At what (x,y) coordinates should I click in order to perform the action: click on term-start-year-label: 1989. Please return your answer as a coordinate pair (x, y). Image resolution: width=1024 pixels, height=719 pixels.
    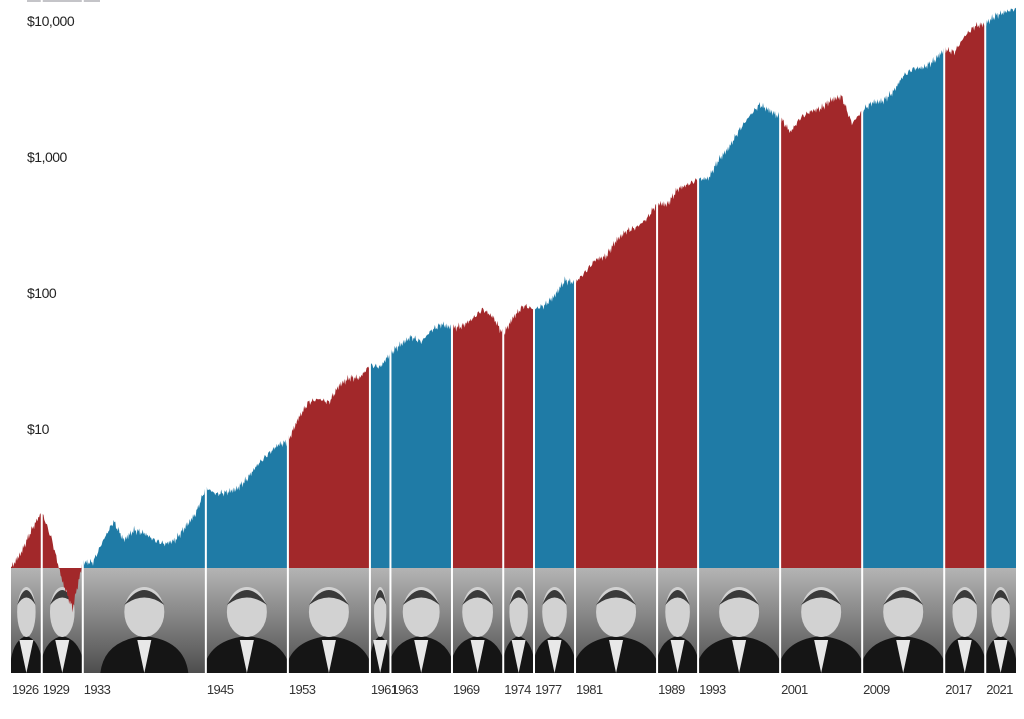
    Looking at the image, I should click on (671, 689).